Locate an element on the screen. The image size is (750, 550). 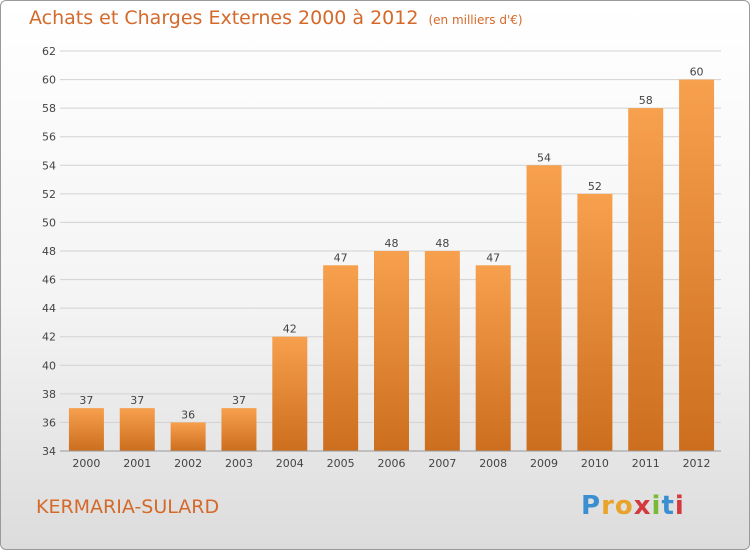
x-tick-label-2000: 2000 is located at coordinates (86, 463).